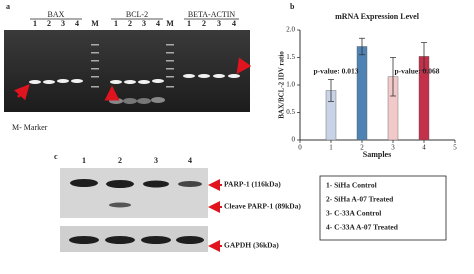 The height and width of the screenshot is (274, 474). Describe the element at coordinates (56, 156) in the screenshot. I see `panel-label: c` at that location.